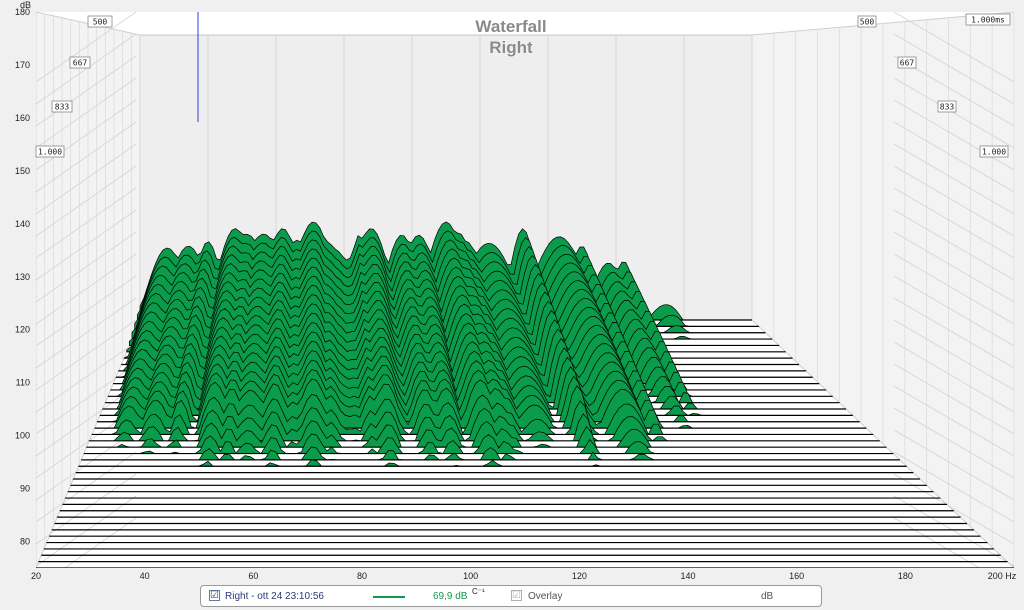 The image size is (1024, 610). I want to click on chart-subtitle: Right, so click(511, 47).